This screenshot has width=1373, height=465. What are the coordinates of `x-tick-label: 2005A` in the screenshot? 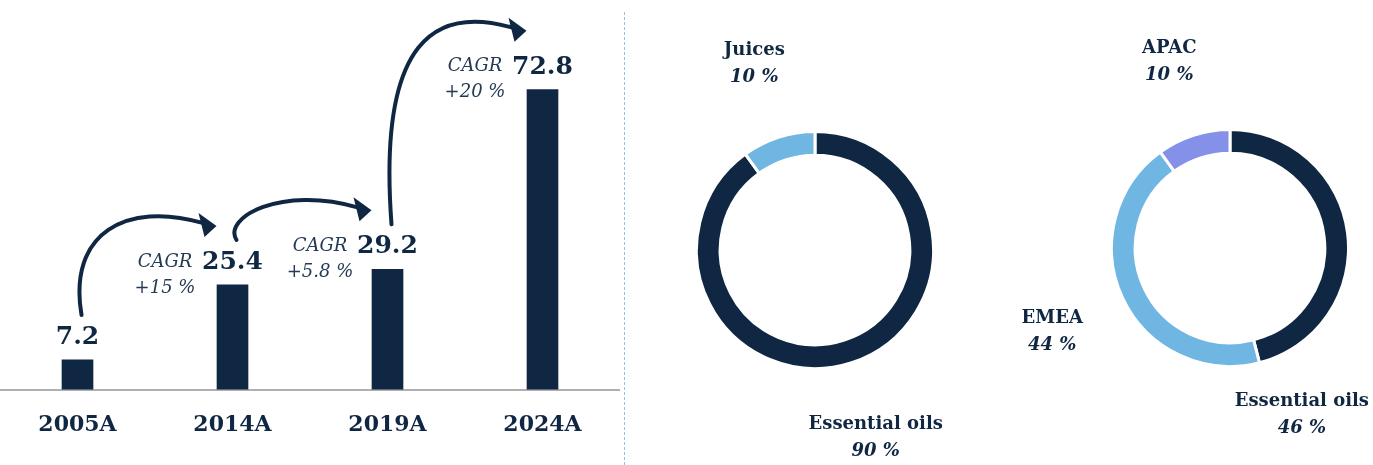 It's located at (78, 422).